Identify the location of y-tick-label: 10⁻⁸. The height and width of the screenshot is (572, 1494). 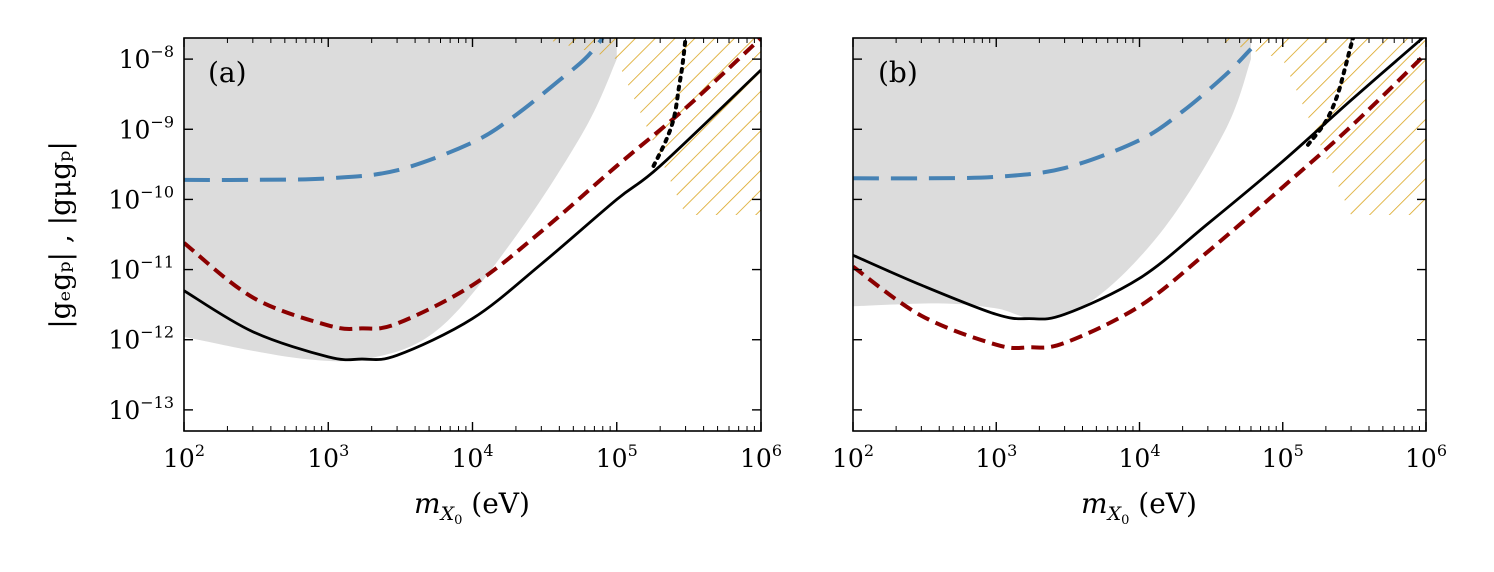
(146, 58).